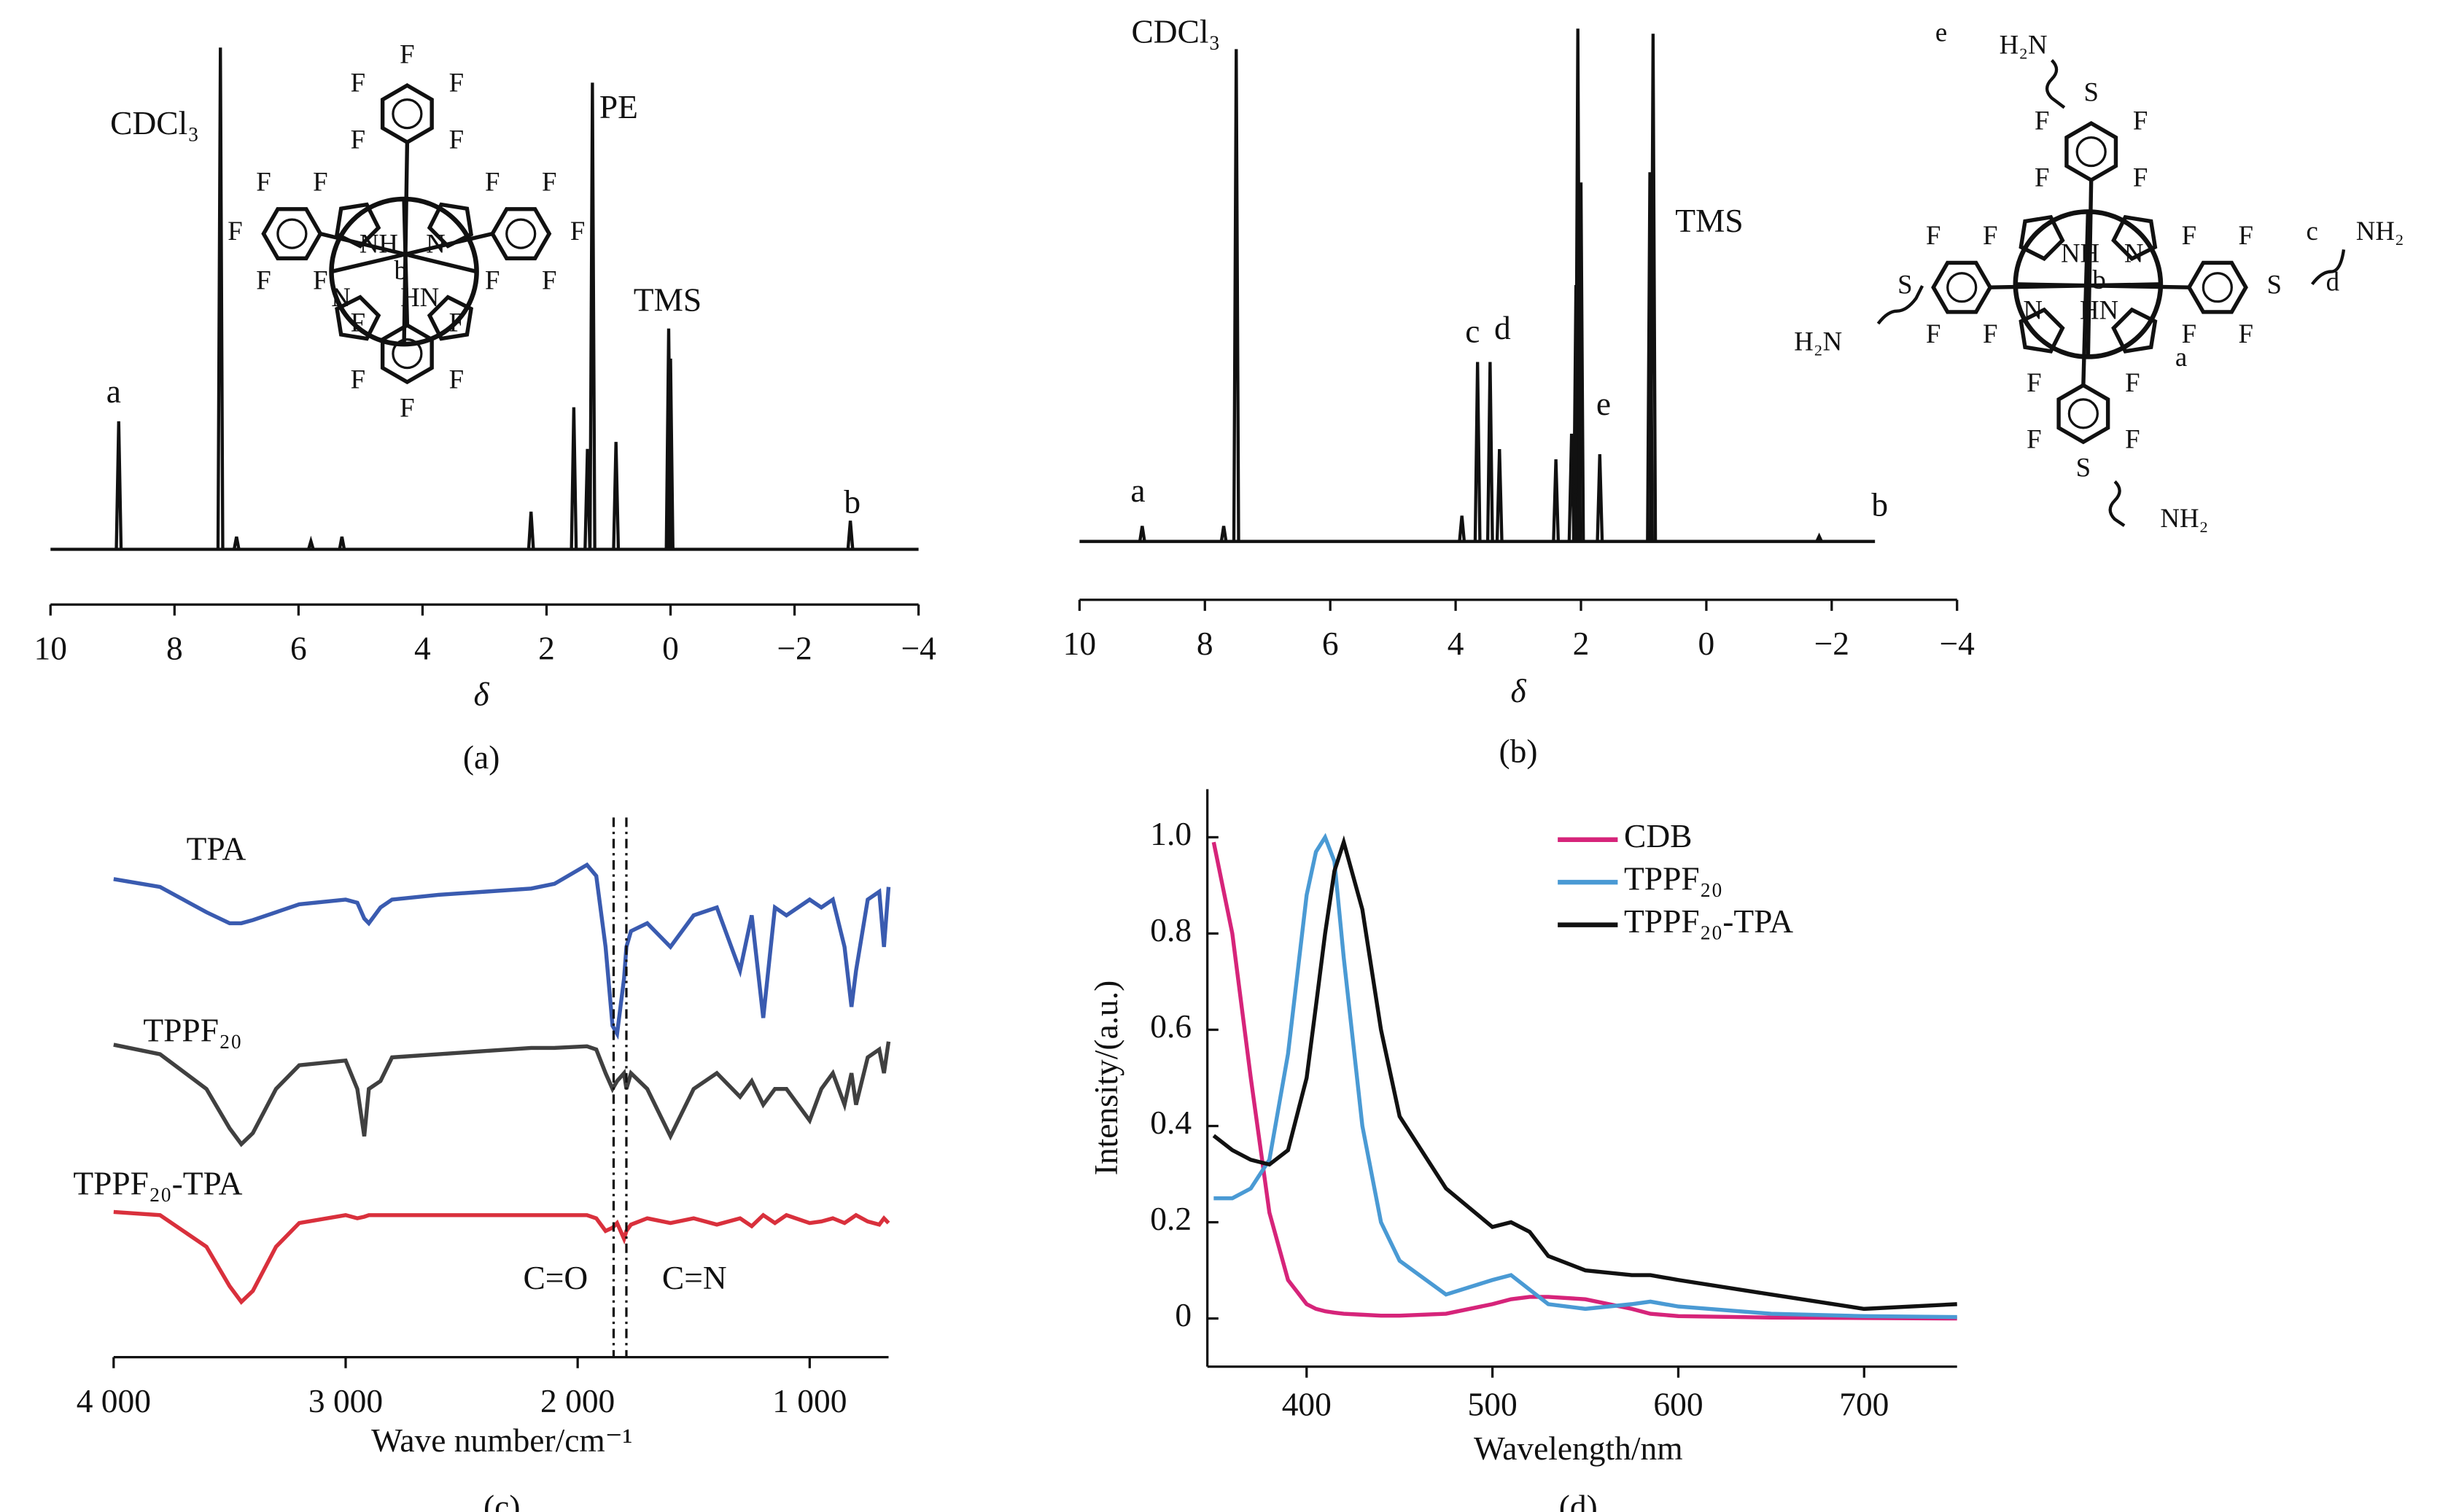 Image resolution: width=2440 pixels, height=1512 pixels. Describe the element at coordinates (555, 1277) in the screenshot. I see `reference-label: C=O` at that location.